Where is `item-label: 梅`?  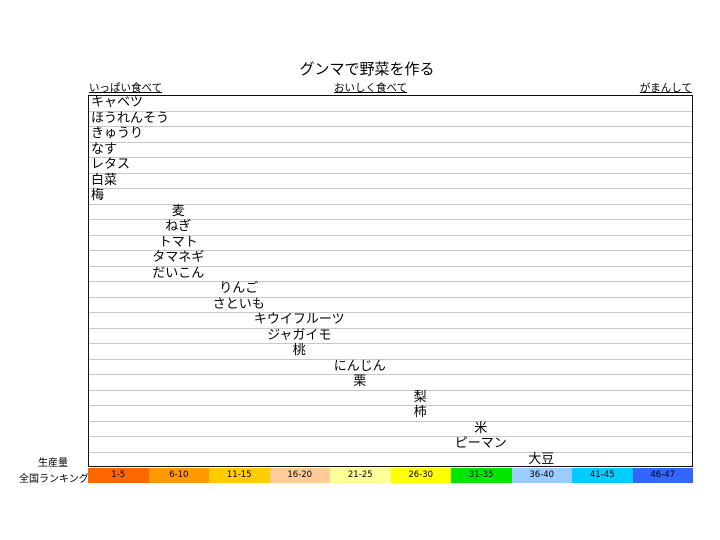 item-label: 梅 is located at coordinates (98, 195).